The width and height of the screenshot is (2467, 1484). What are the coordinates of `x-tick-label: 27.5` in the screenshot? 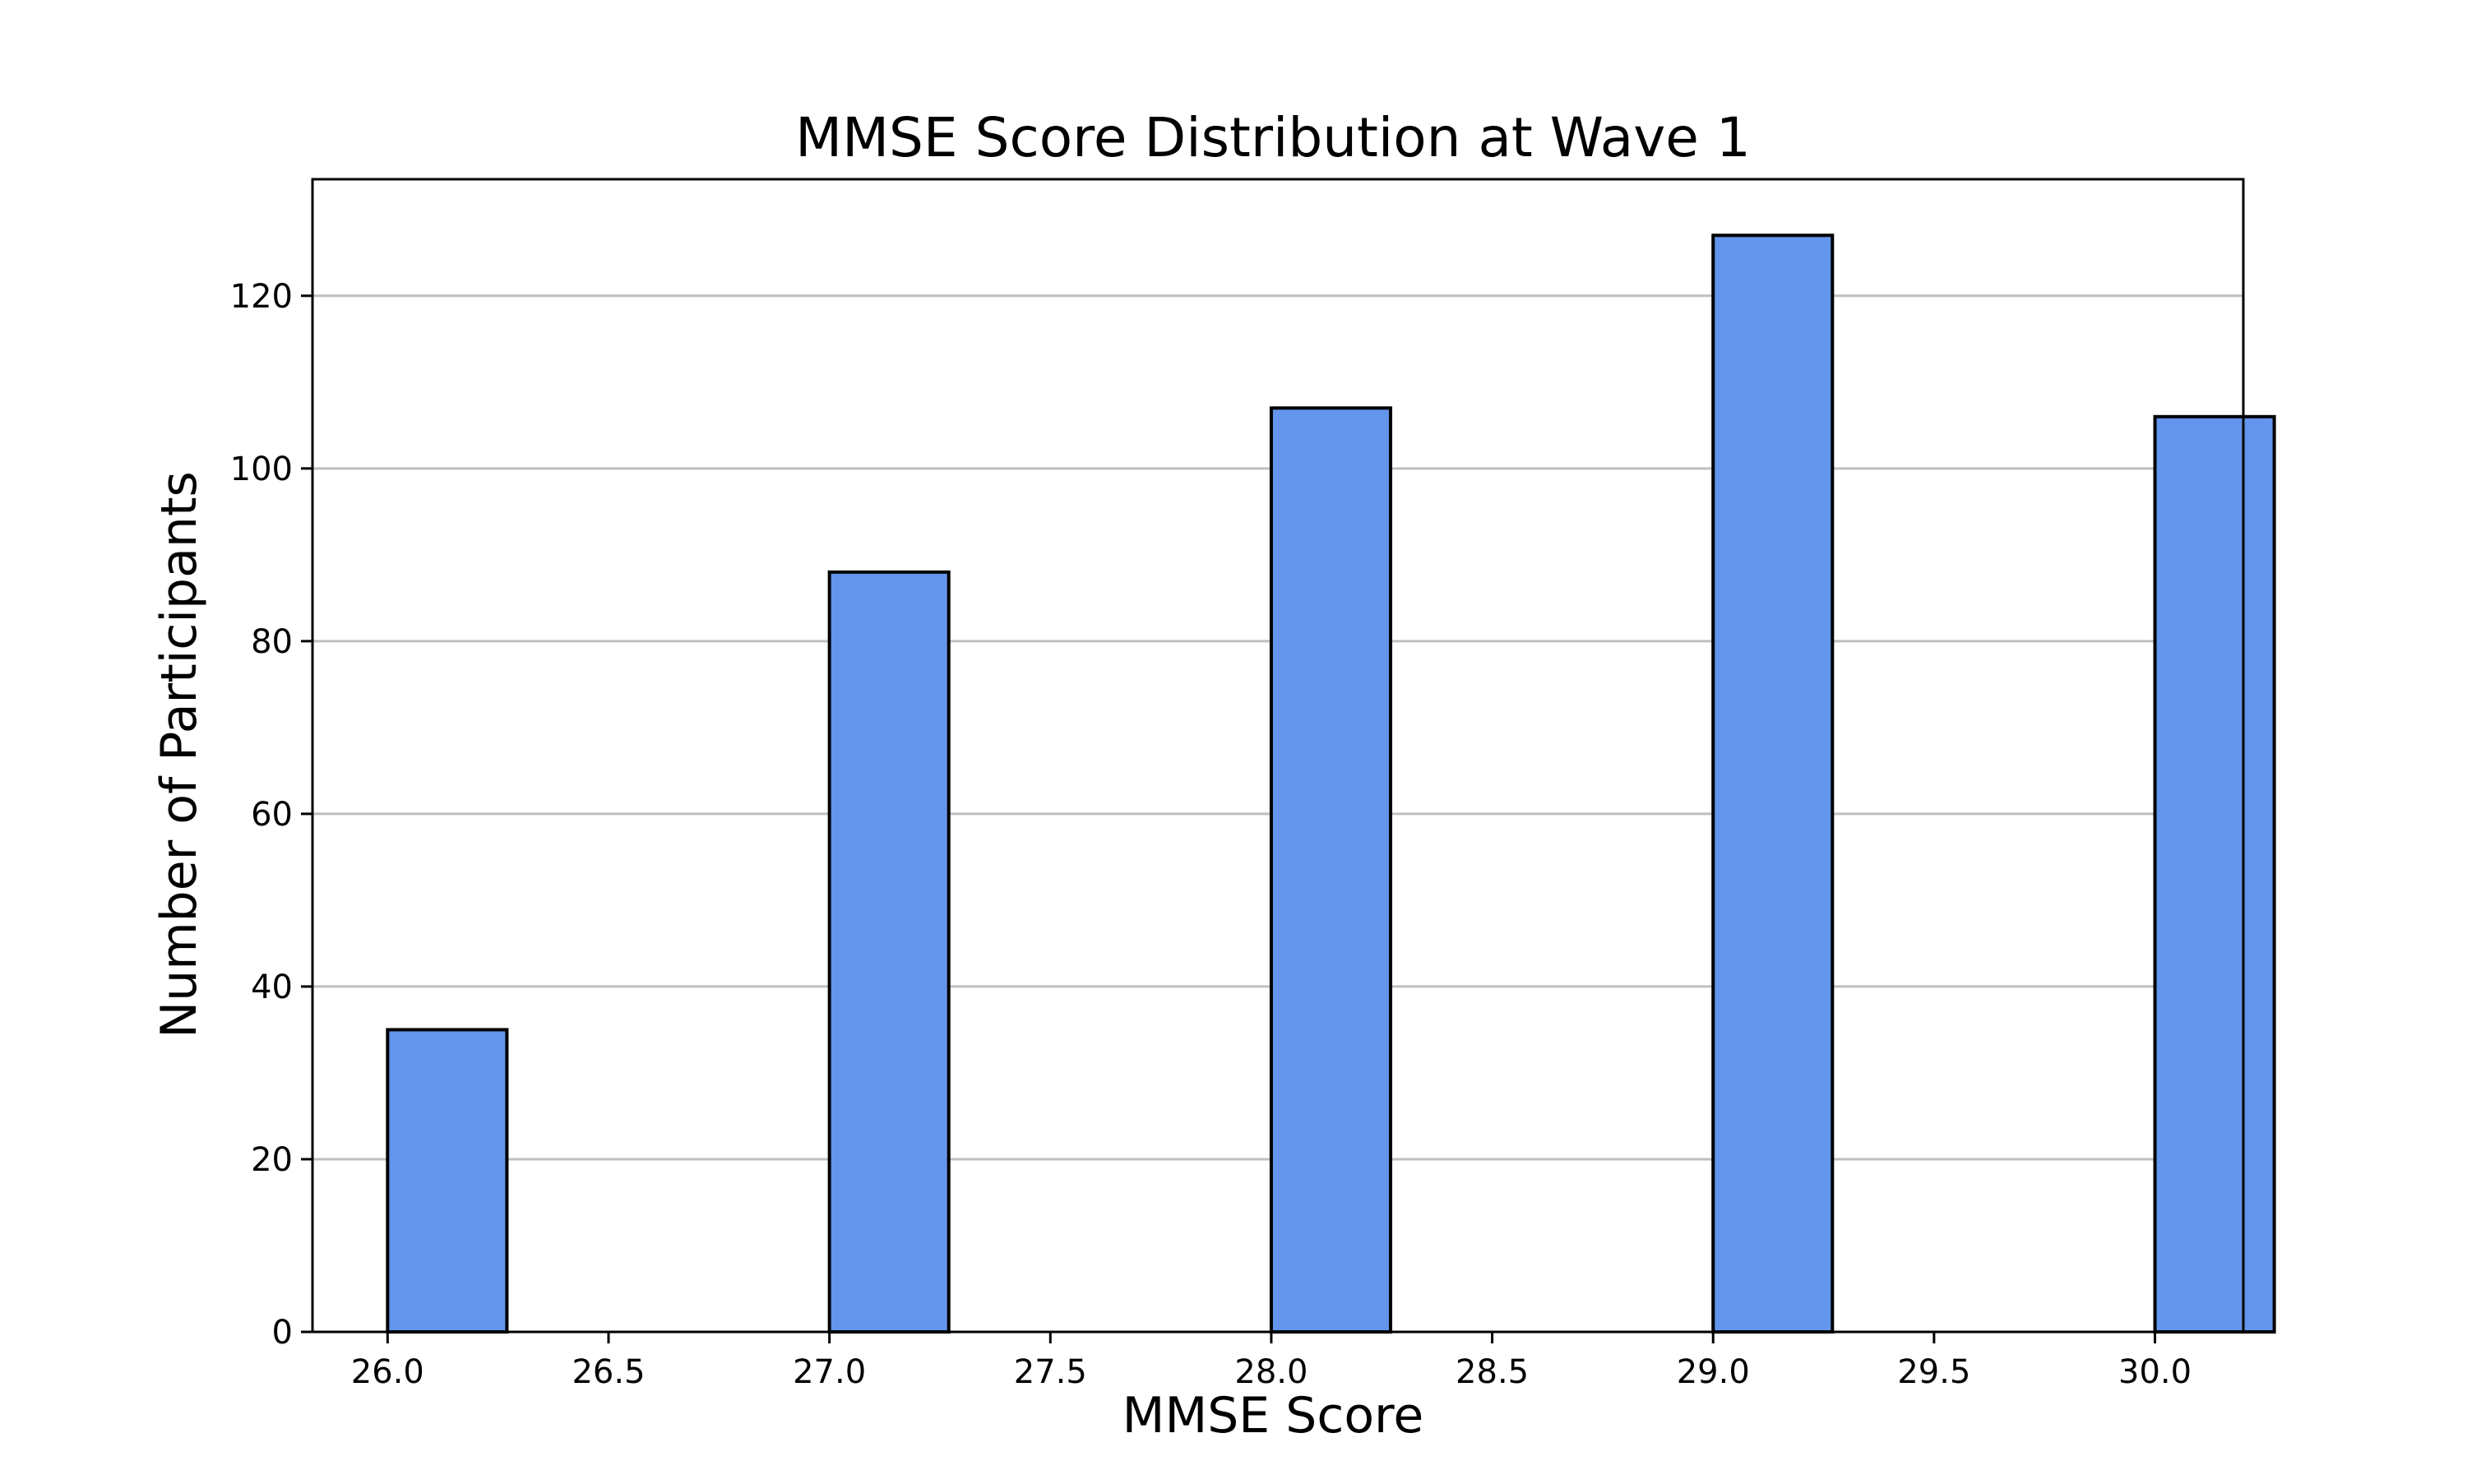 It's located at (1050, 1372).